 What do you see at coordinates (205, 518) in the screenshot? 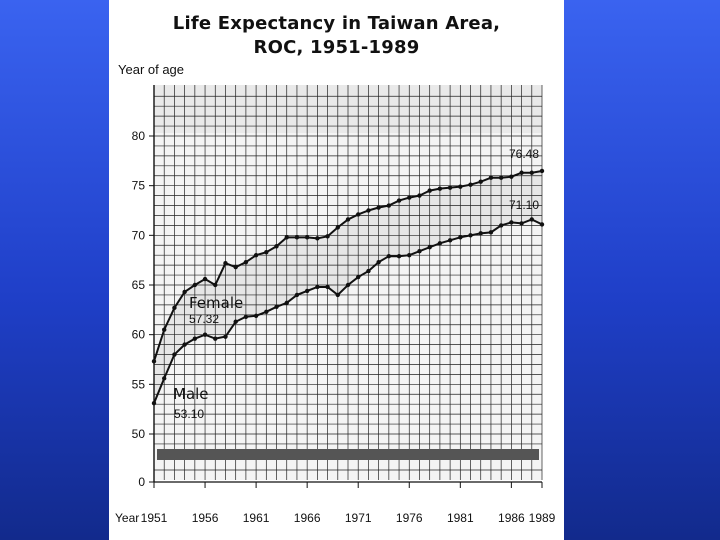
I see `x-tick-label: 1956` at bounding box center [205, 518].